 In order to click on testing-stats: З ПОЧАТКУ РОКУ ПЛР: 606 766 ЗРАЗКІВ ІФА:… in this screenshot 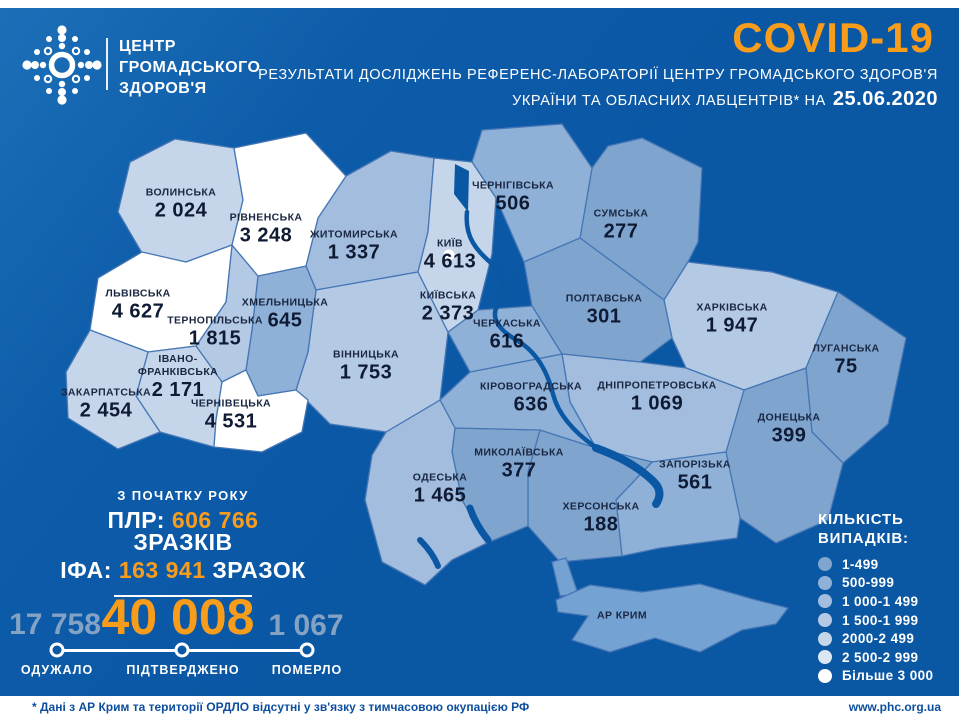, I will do `click(183, 542)`.